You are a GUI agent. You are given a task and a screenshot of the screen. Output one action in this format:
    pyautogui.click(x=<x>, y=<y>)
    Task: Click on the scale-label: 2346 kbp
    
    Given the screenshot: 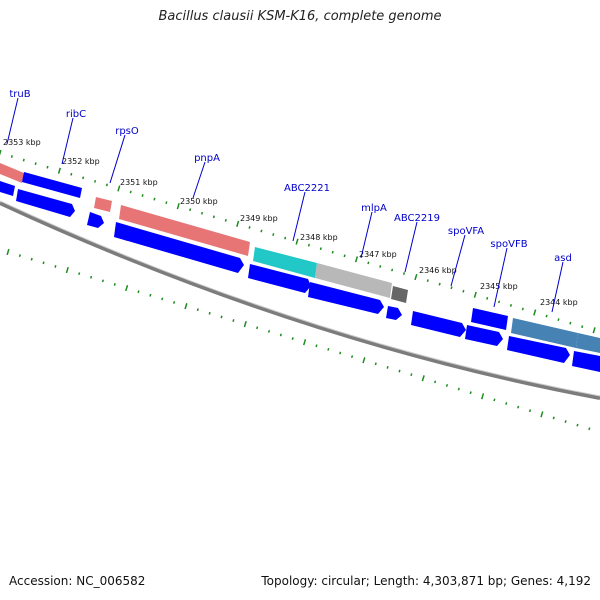 What is the action you would take?
    pyautogui.click(x=438, y=270)
    